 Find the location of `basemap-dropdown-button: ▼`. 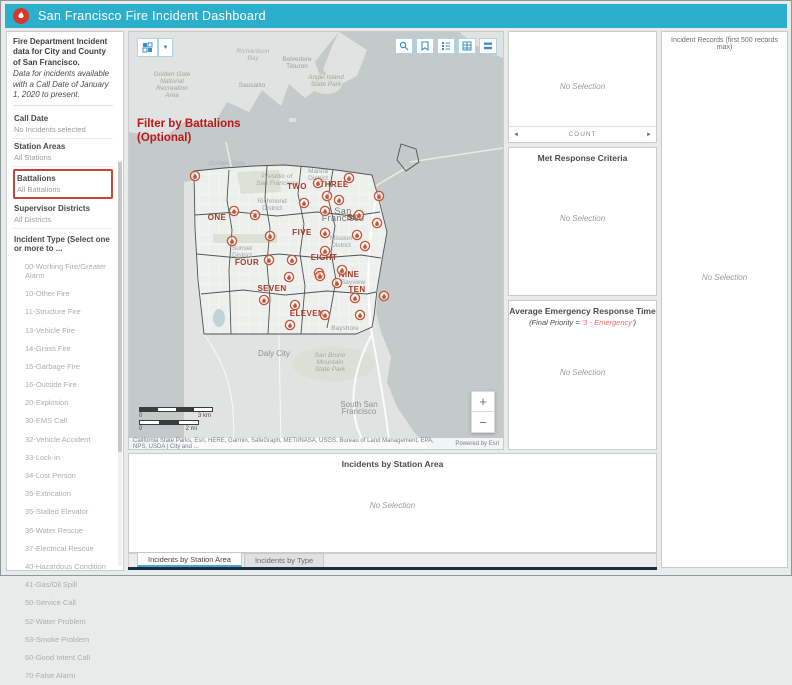

basemap-dropdown-button: ▼ is located at coordinates (165, 47).